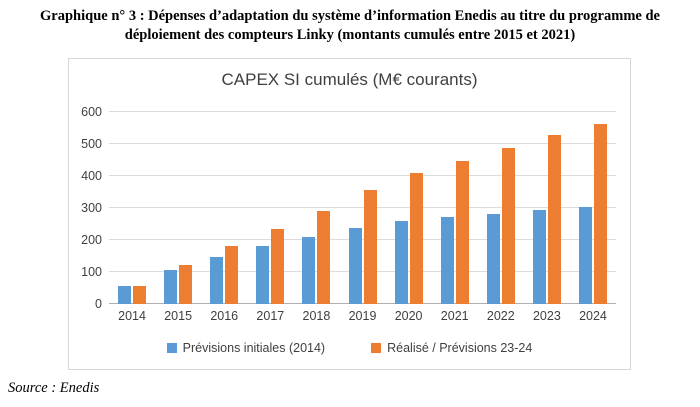  Describe the element at coordinates (462, 232) in the screenshot. I see `bar-series-1-2021` at that location.